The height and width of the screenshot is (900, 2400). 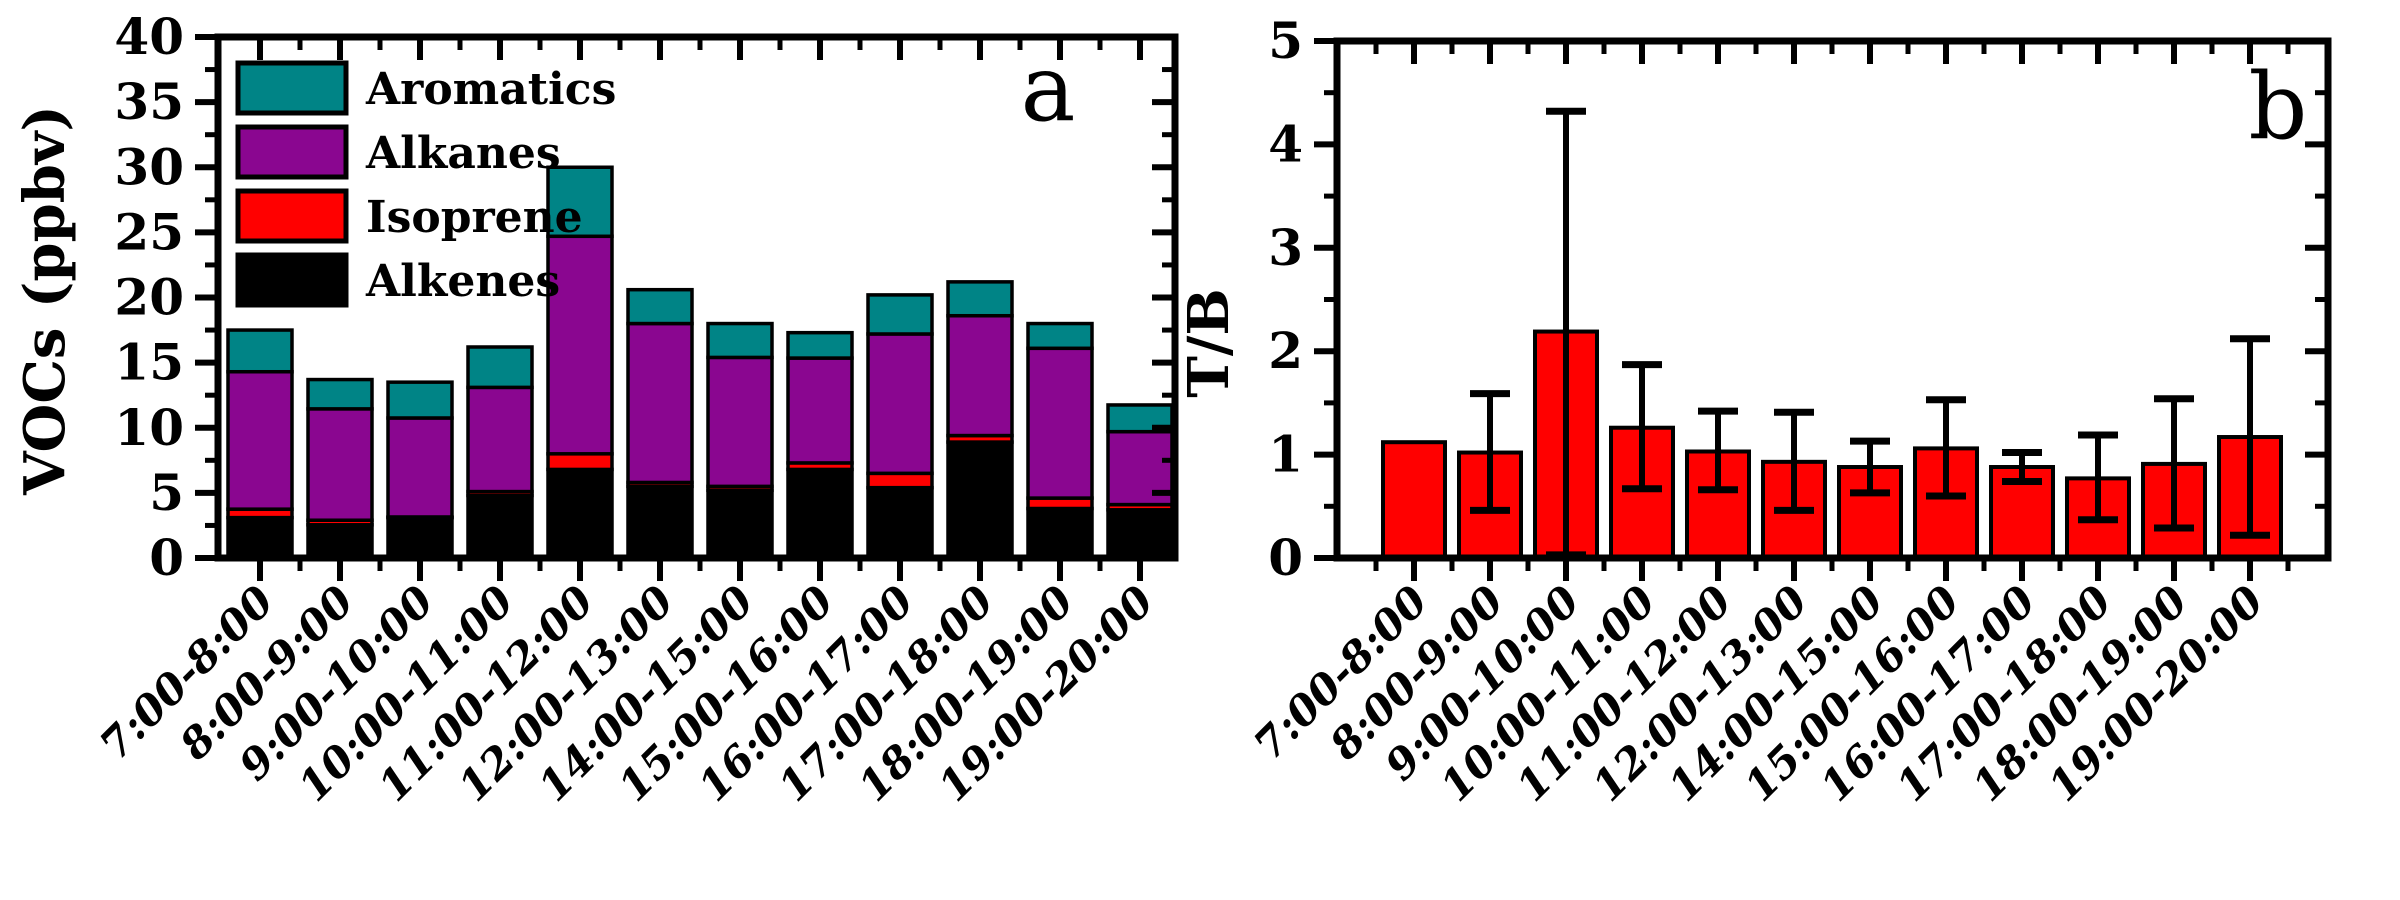 I want to click on legend: Aromatics Alkanes Isoprene Alkenes, so click(x=425, y=184).